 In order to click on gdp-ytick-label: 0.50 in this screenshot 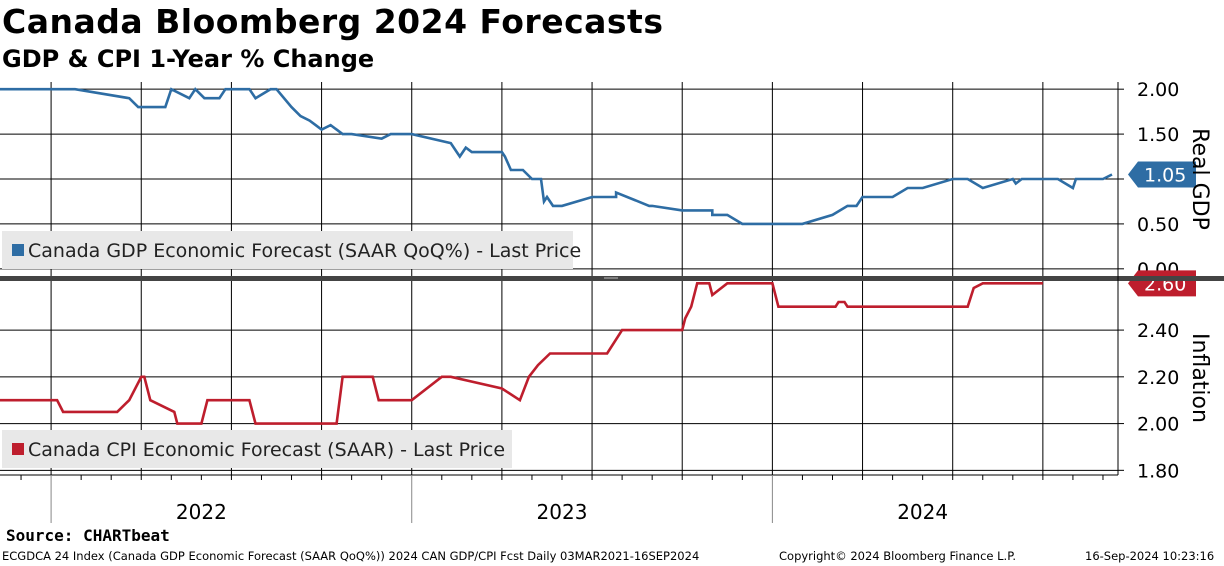, I will do `click(1158, 225)`.